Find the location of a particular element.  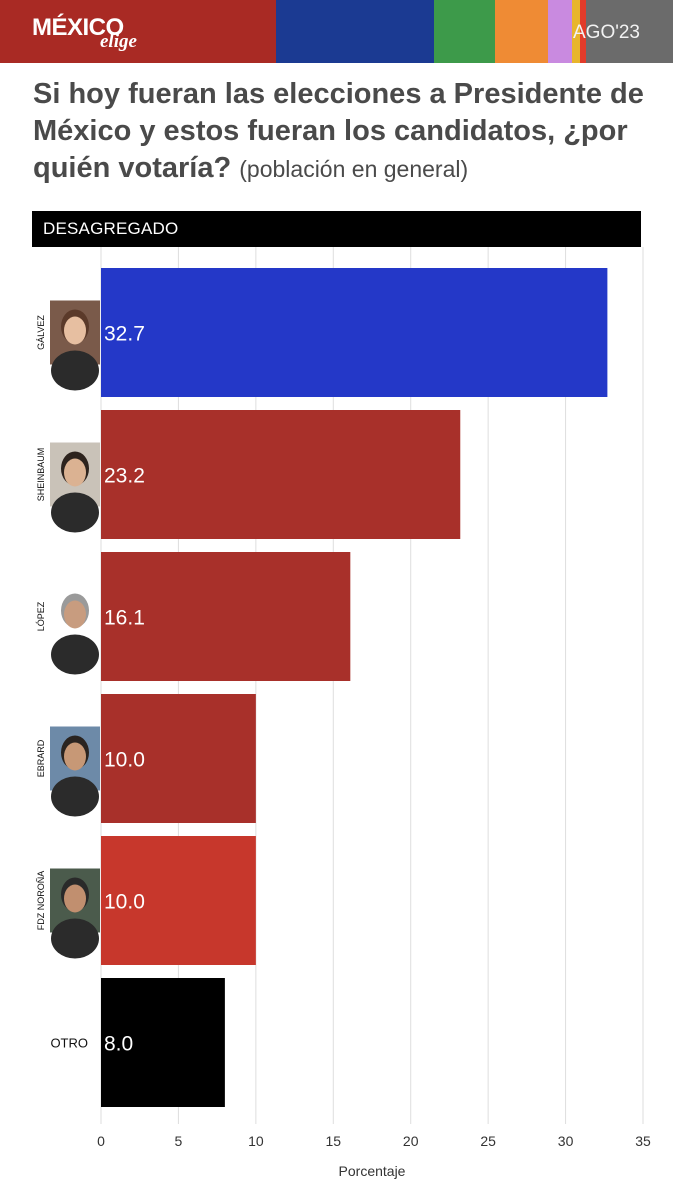

galvez-photo-icon is located at coordinates (75, 345).